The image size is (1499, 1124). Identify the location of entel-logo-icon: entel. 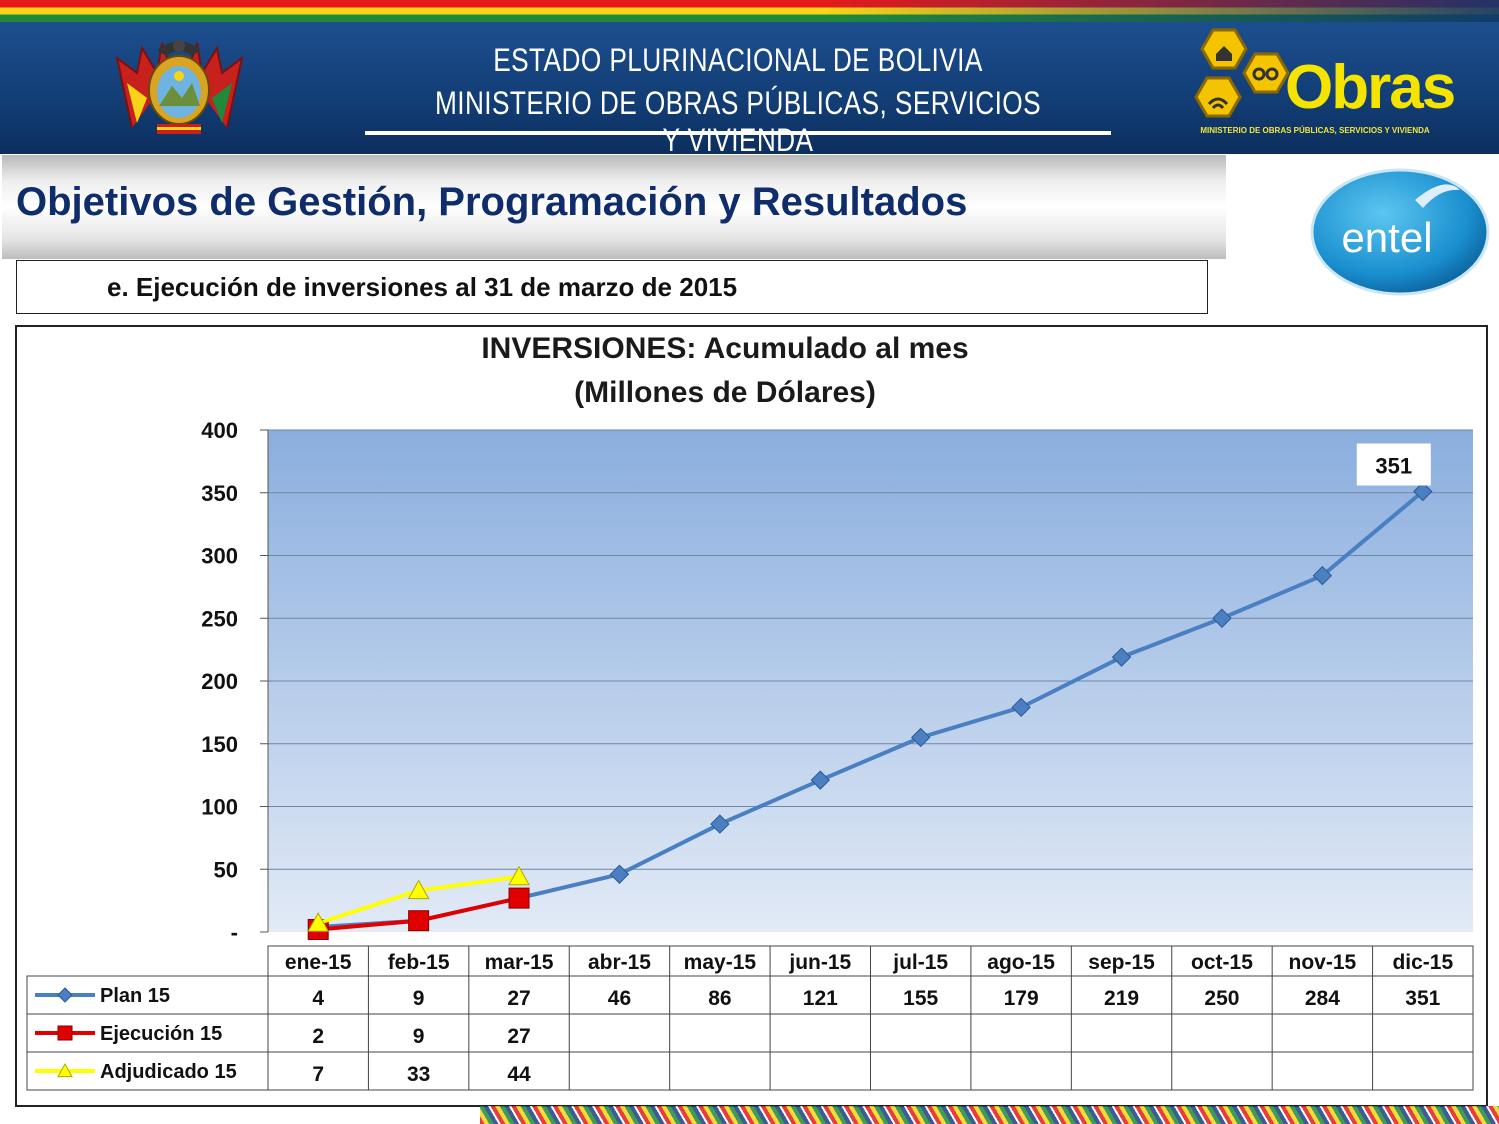
(1400, 232).